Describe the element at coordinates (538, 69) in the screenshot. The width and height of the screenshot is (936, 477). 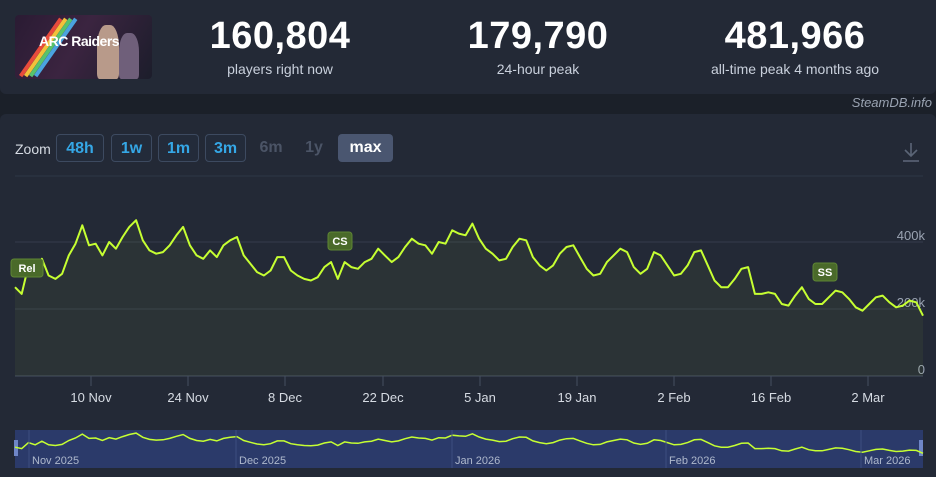
I see `stat-label: 24-hour peak` at that location.